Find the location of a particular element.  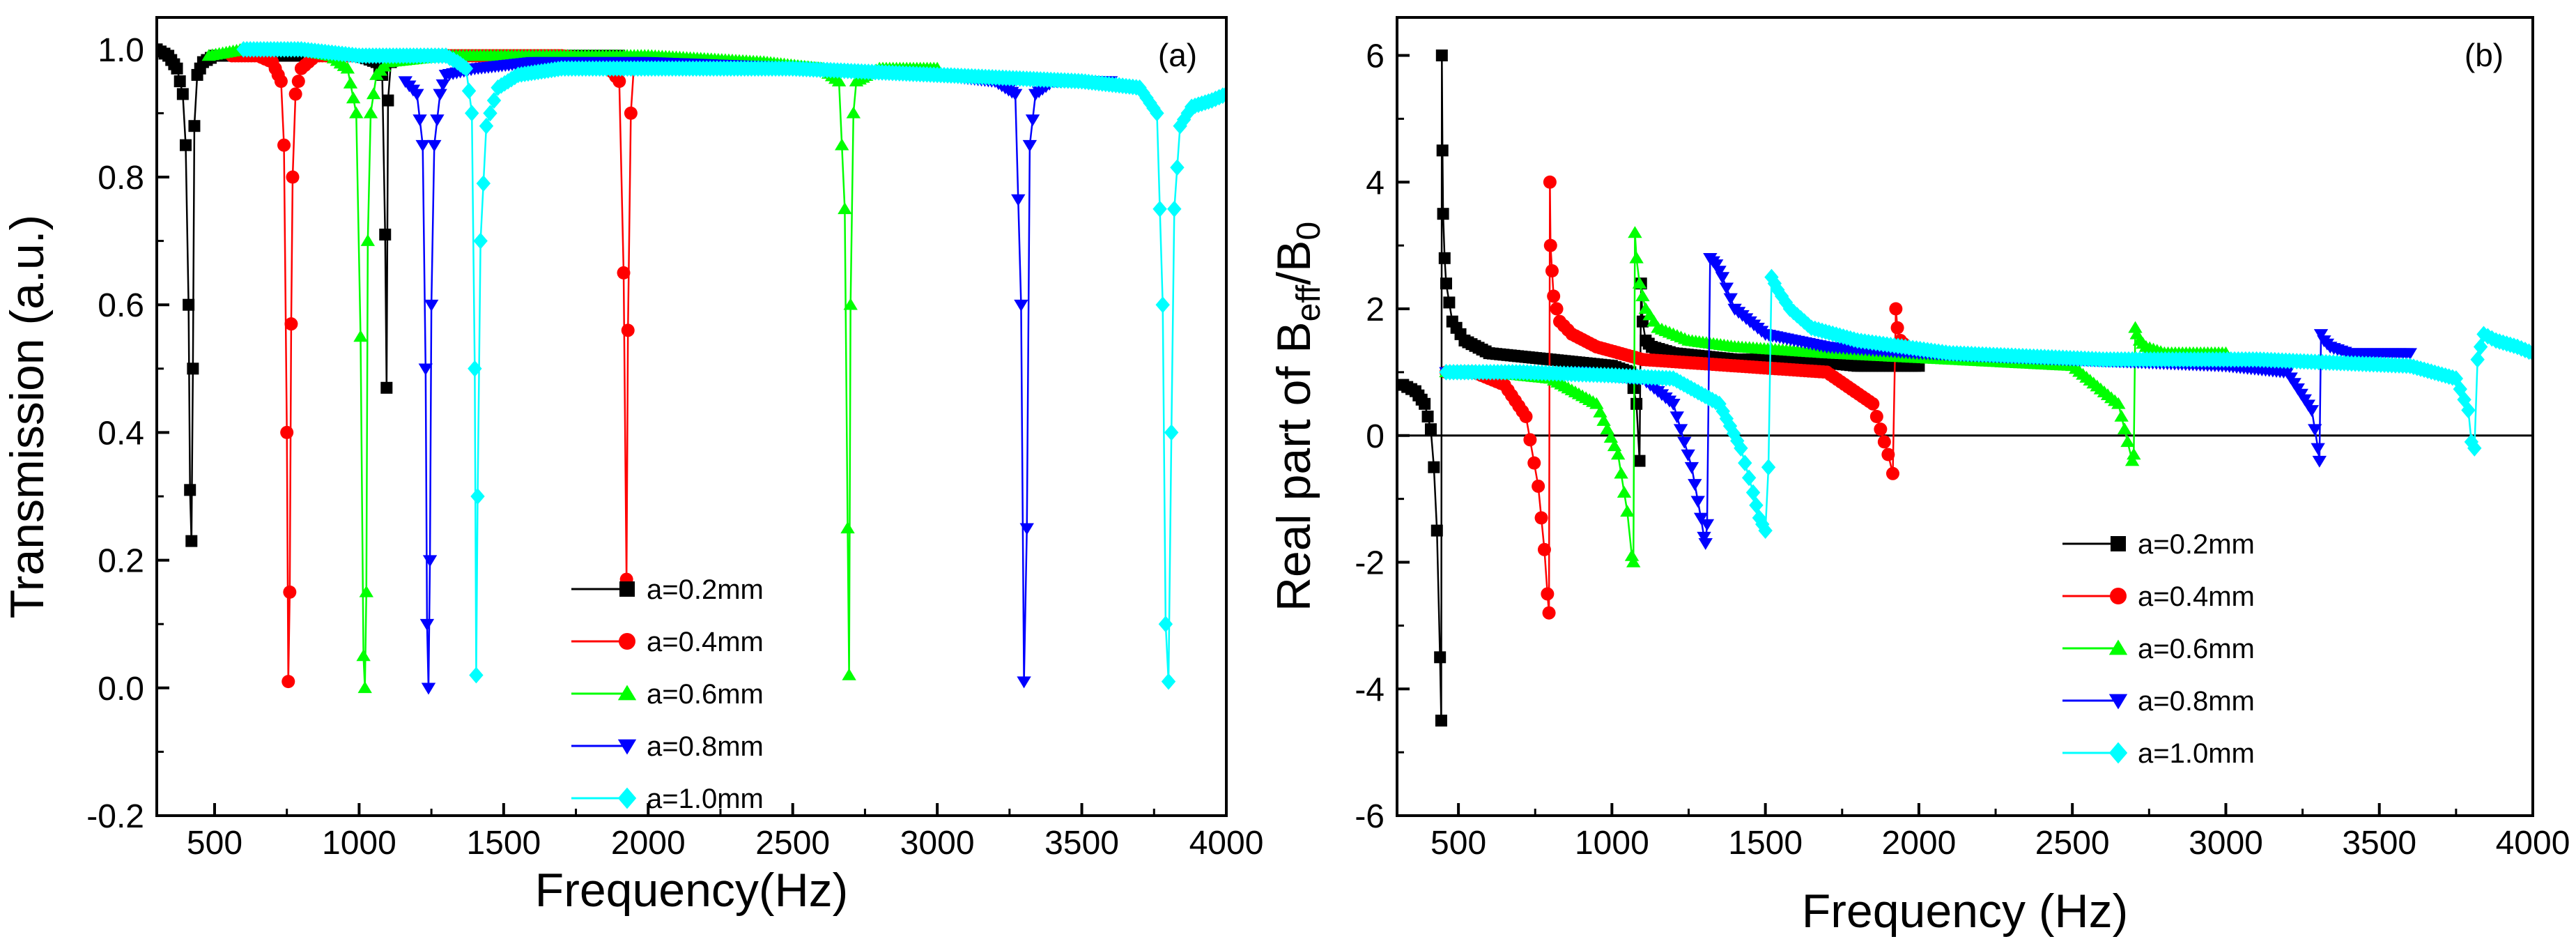

x-tick-label: 4000 is located at coordinates (1226, 843).